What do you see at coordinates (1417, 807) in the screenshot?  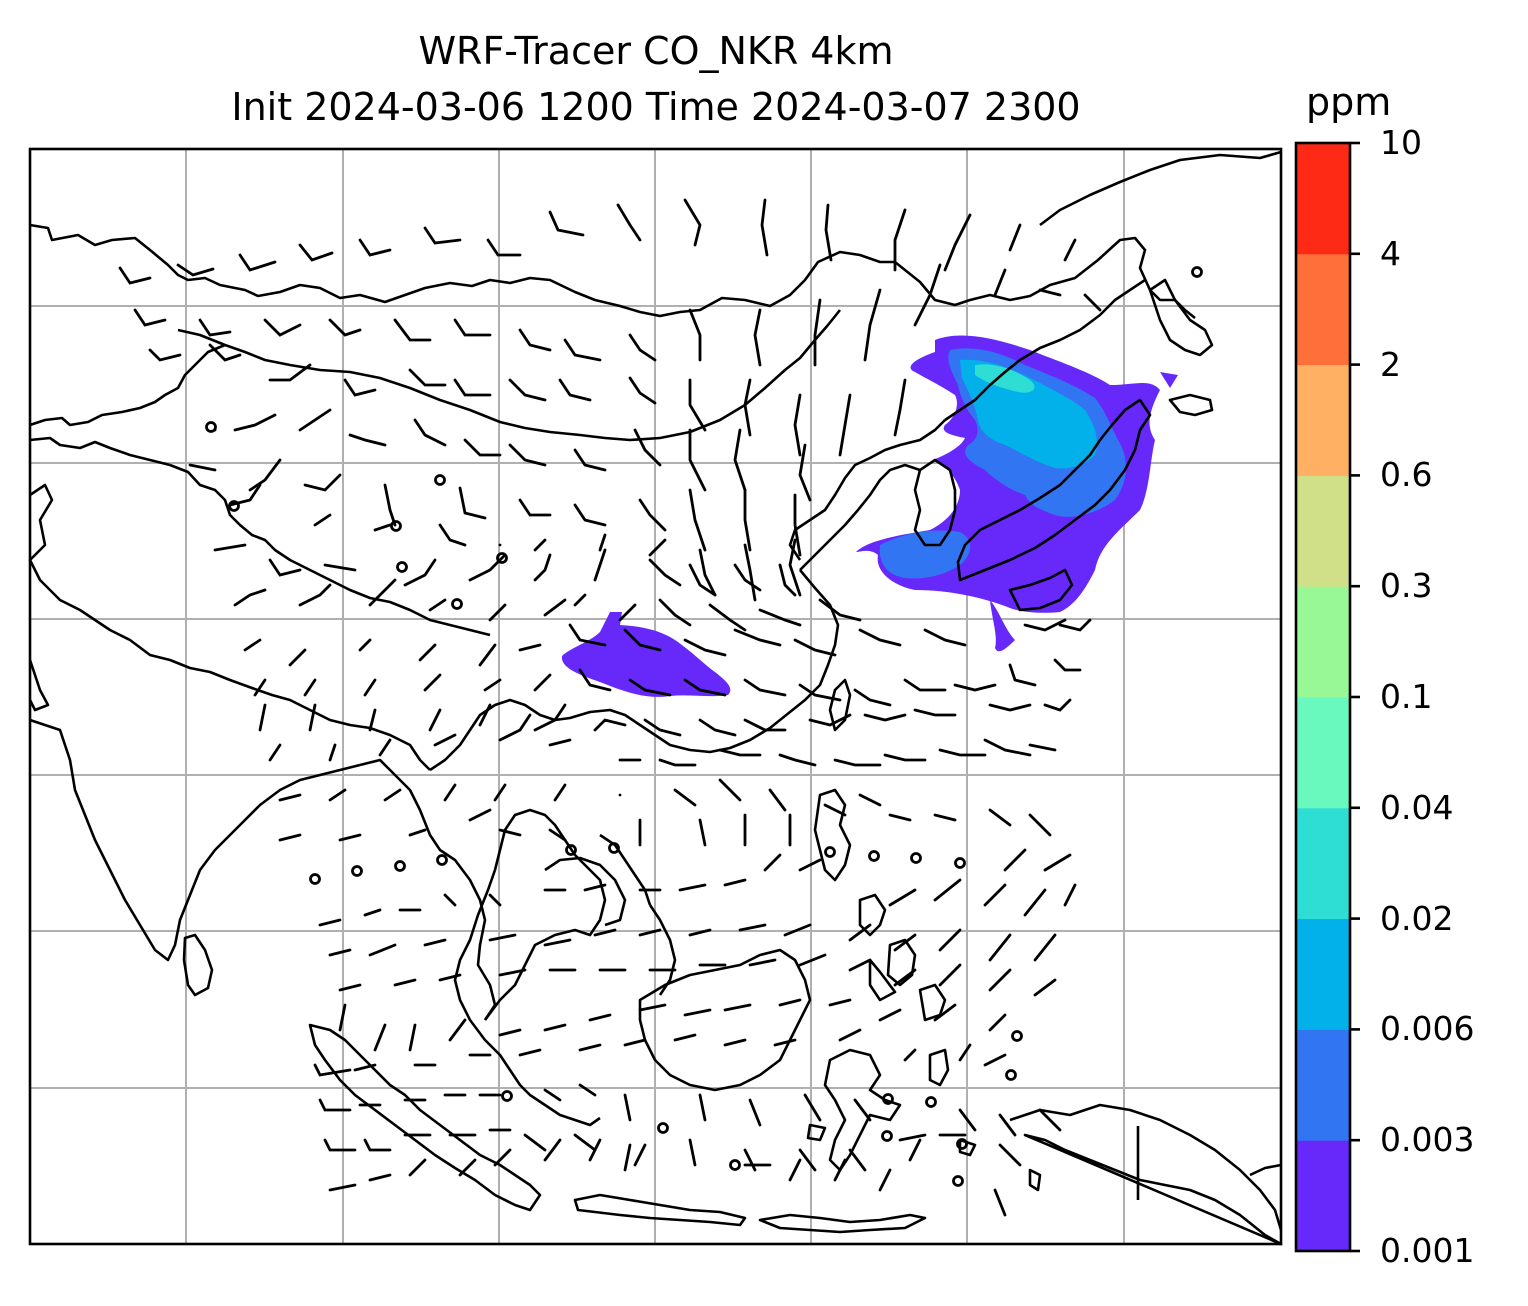 I see `colorbar-tick-label: 0.04` at bounding box center [1417, 807].